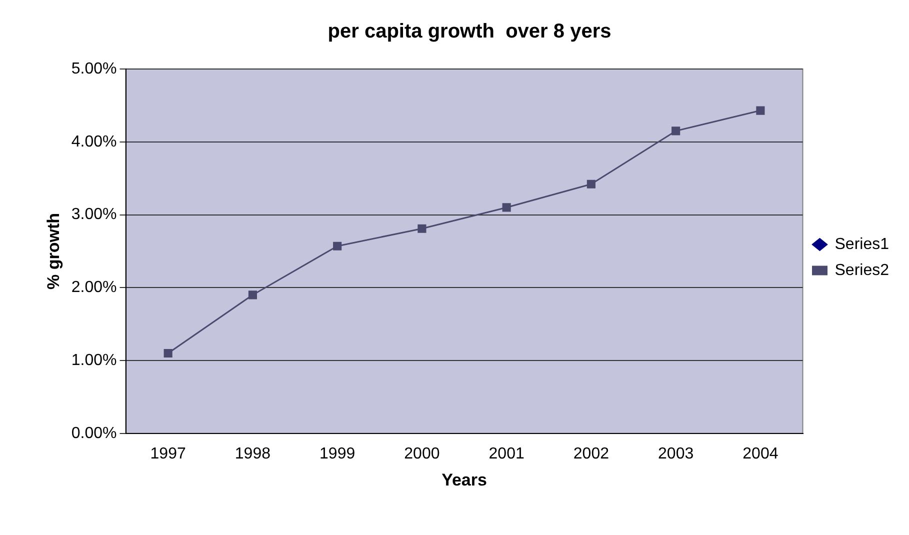  What do you see at coordinates (94, 287) in the screenshot?
I see `y-tick-label: 2.00%` at bounding box center [94, 287].